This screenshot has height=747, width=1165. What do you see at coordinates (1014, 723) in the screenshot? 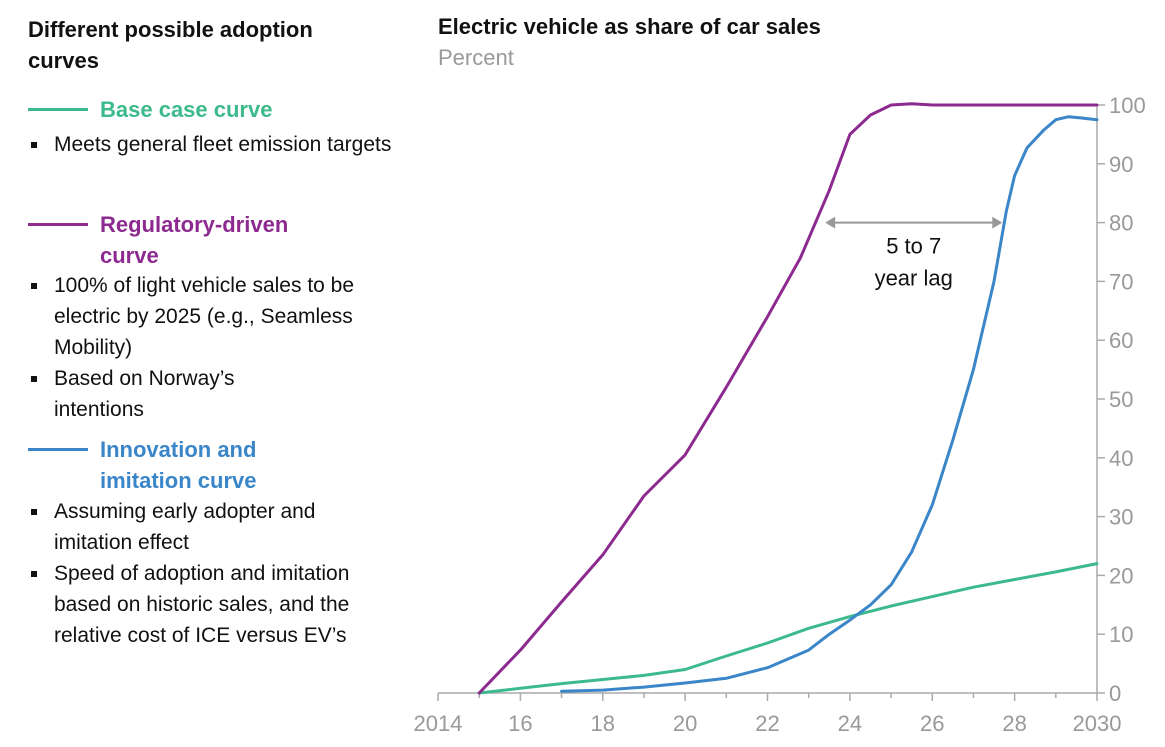
I see `x-tick-label: 28` at bounding box center [1014, 723].